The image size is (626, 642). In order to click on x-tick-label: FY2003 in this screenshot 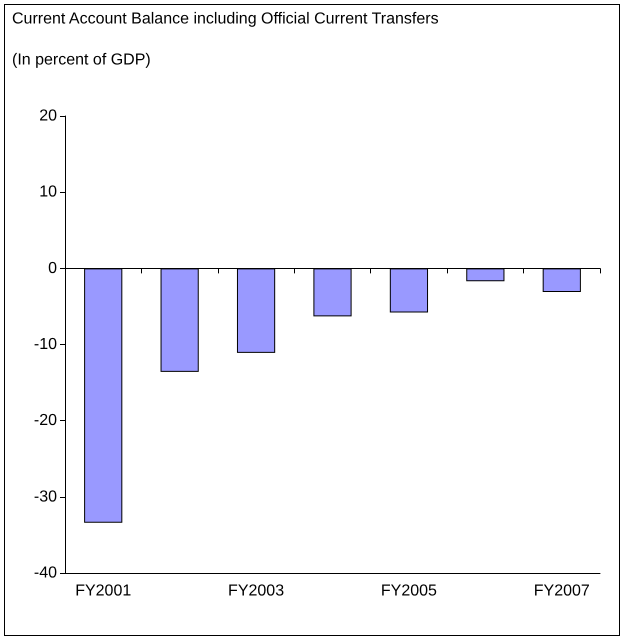, I will do `click(256, 591)`.